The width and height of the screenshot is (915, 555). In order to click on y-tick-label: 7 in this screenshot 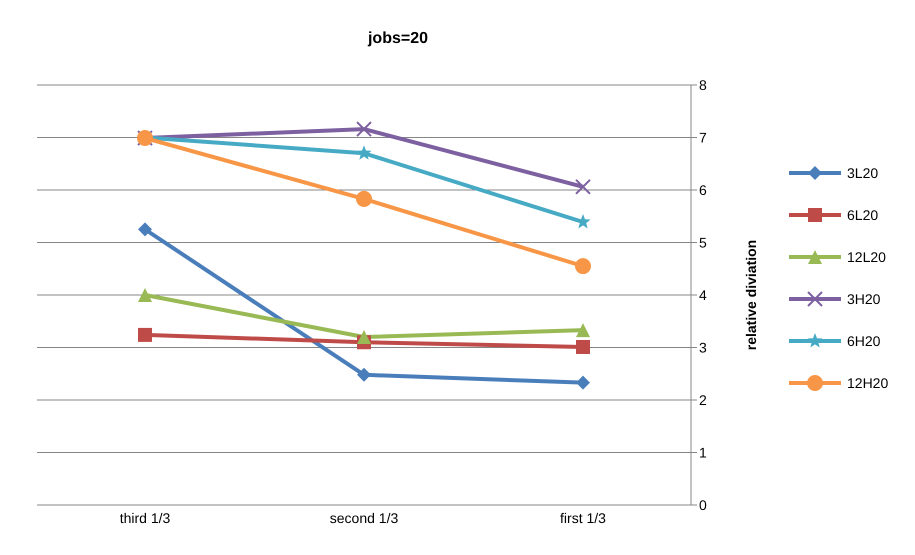, I will do `click(703, 137)`.